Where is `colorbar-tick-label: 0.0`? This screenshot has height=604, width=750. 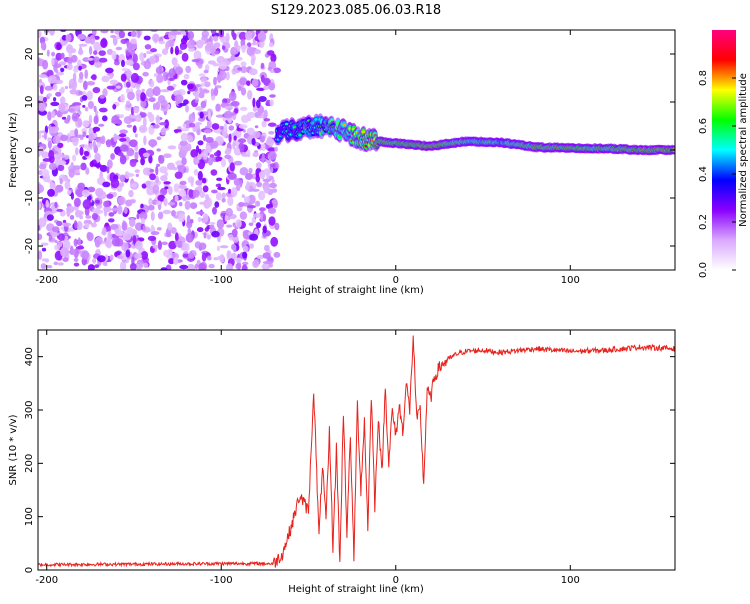
colorbar-tick-label: 0.0 is located at coordinates (703, 270).